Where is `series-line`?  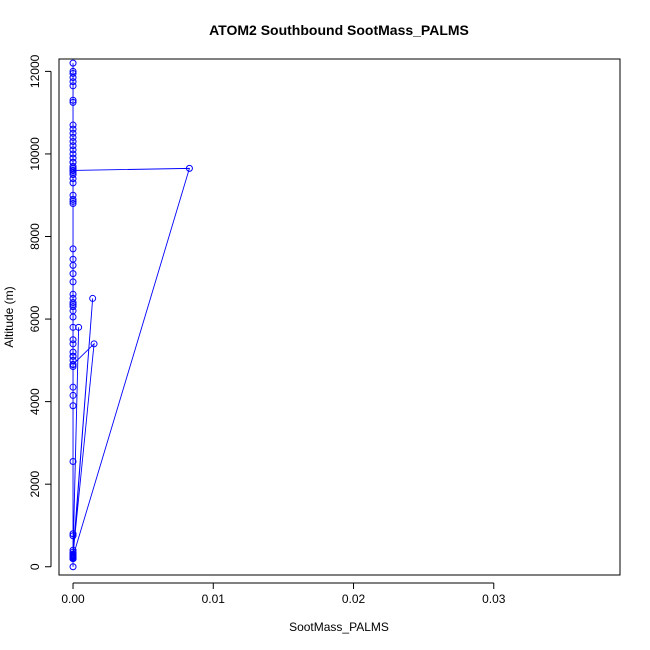
series-line is located at coordinates (131, 315).